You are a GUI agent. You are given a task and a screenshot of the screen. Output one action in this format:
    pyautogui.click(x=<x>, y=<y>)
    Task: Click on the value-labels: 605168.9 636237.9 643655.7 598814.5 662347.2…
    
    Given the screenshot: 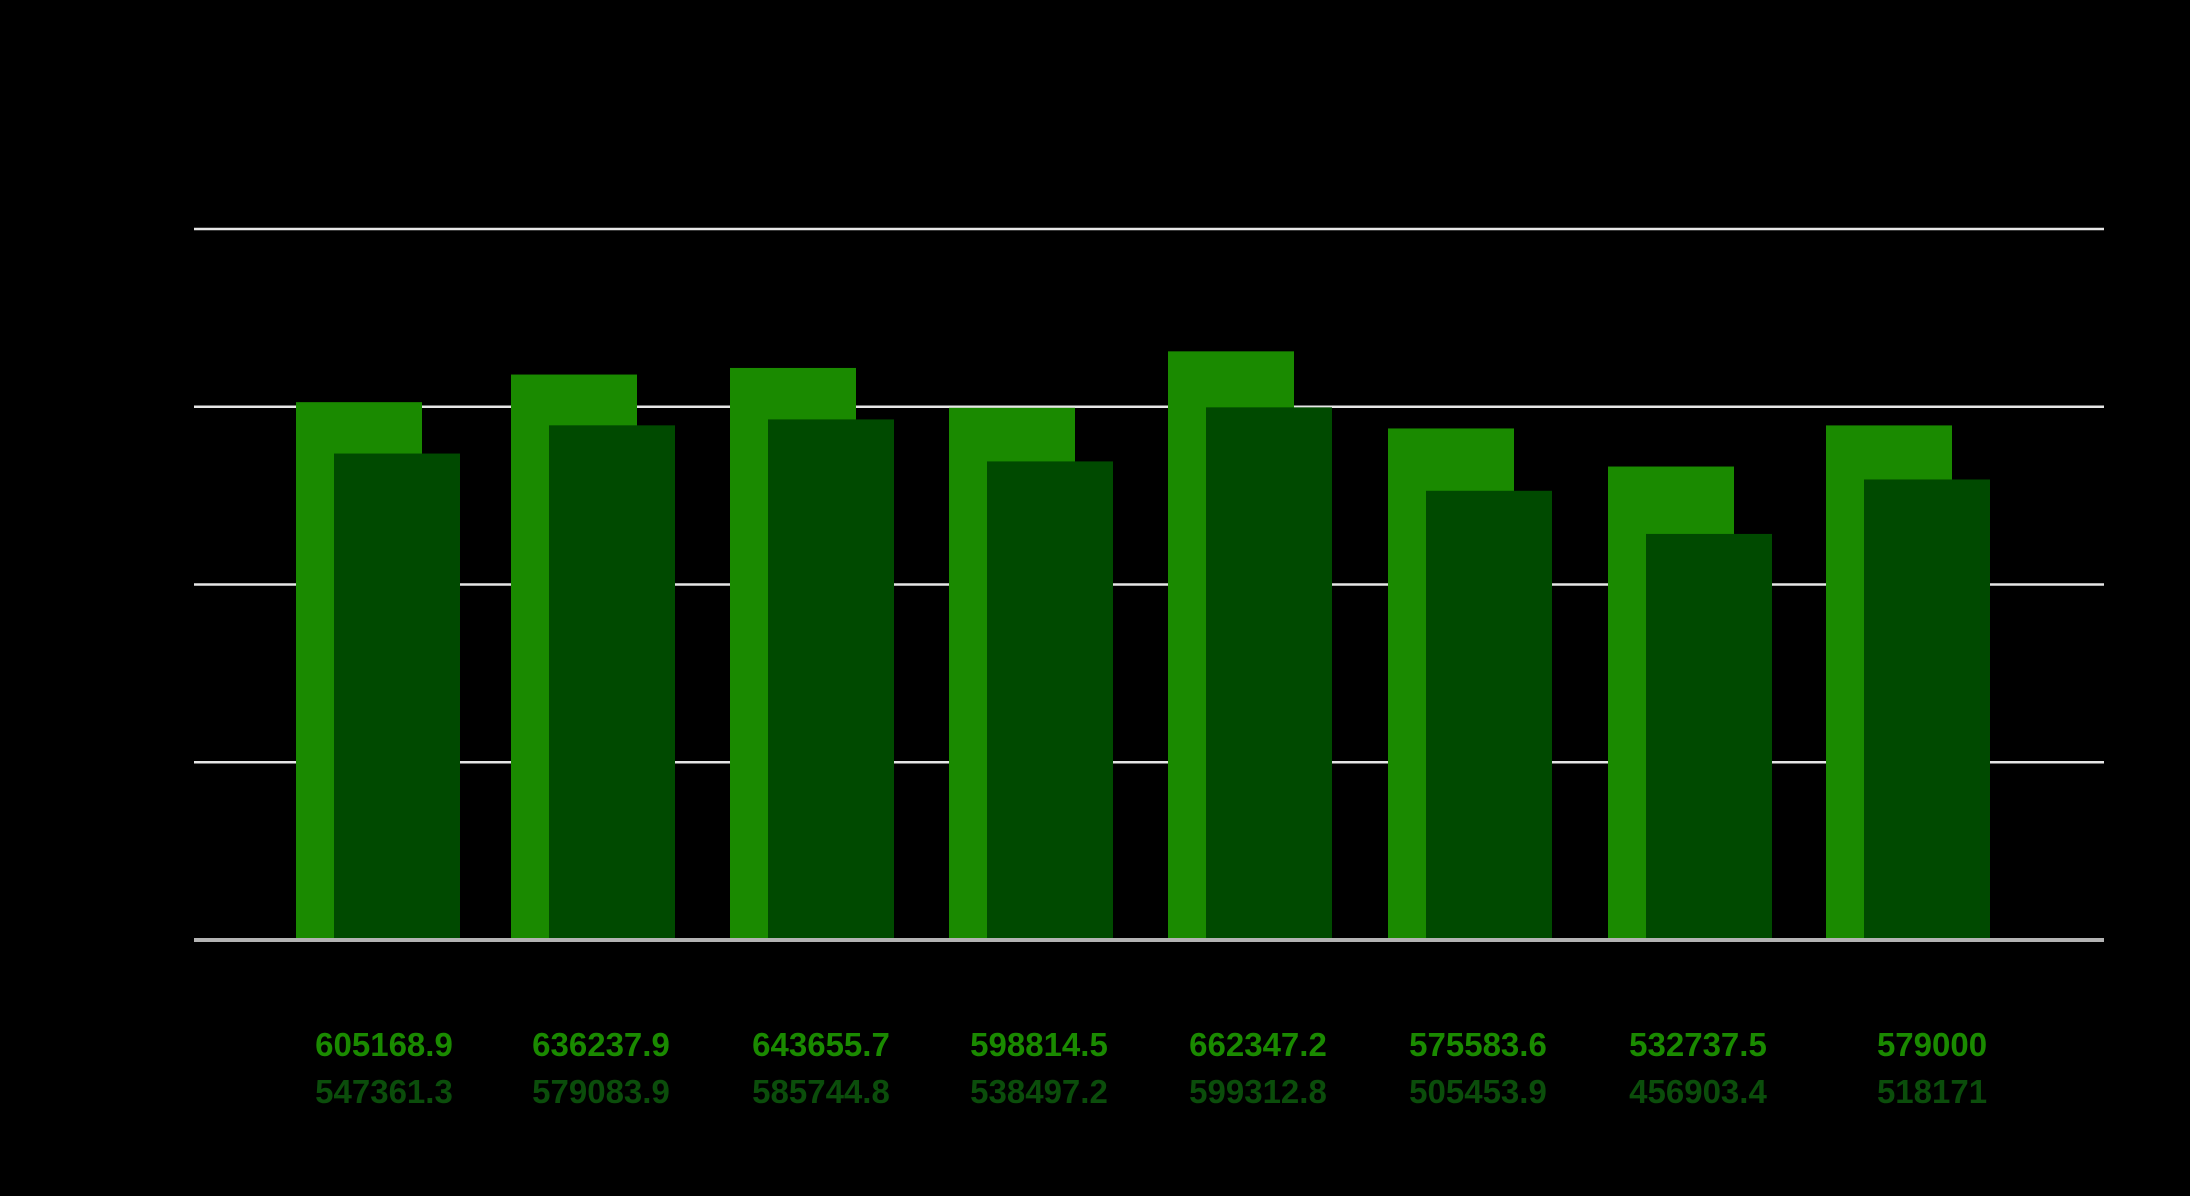 What is the action you would take?
    pyautogui.click(x=1151, y=1068)
    